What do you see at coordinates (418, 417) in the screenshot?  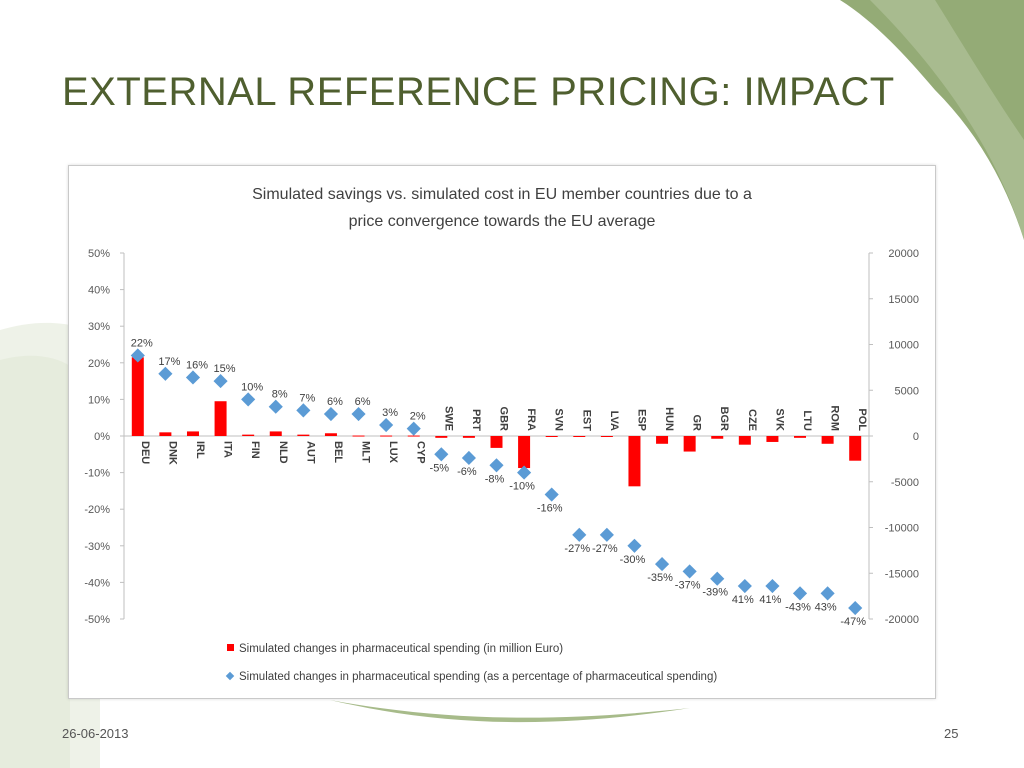 I see `data-label: 2%` at bounding box center [418, 417].